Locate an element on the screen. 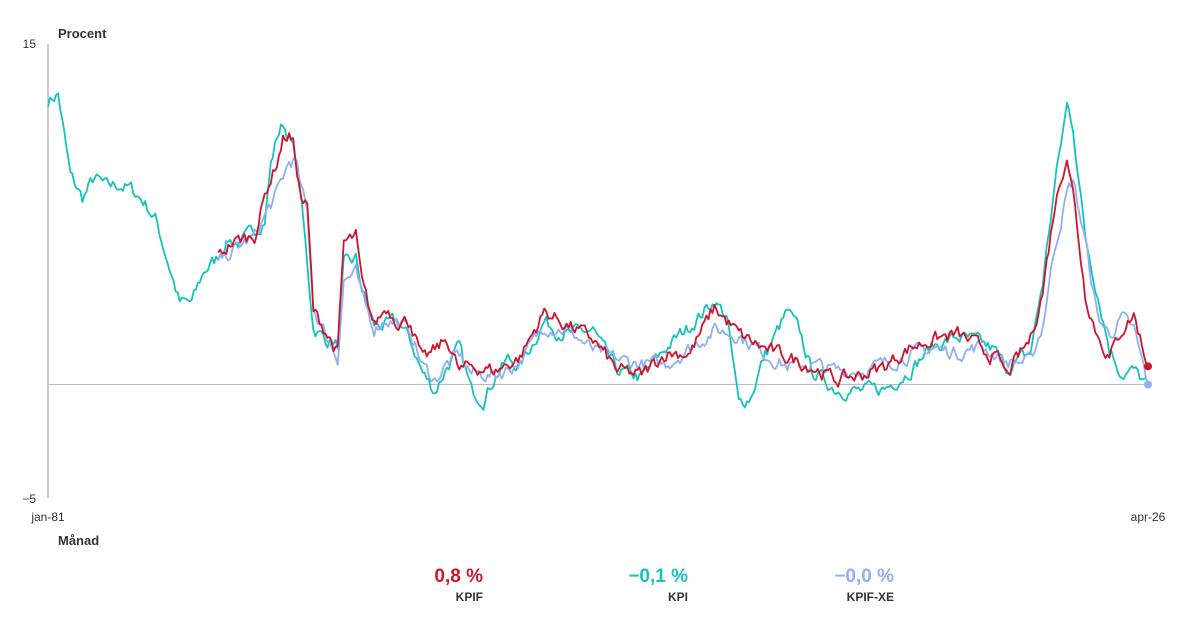  end-point-marker-kpif-xe is located at coordinates (1148, 384).